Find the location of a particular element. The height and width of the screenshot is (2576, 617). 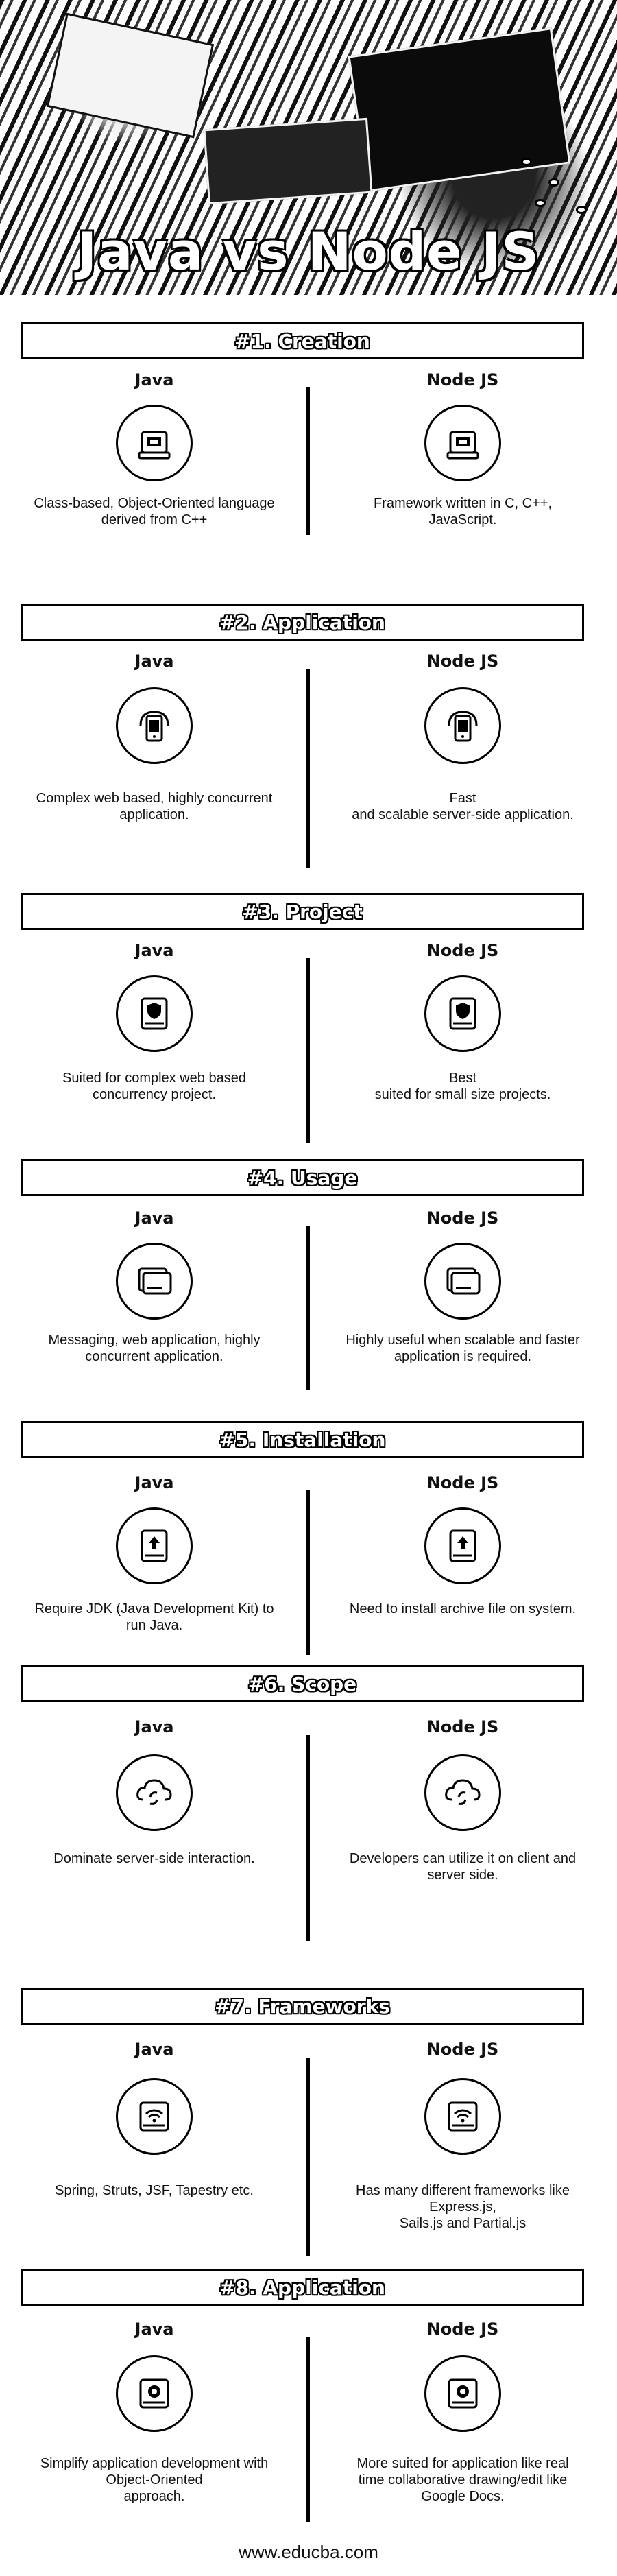

java-description: Spring, Struts, JSF, Tapestry etc. is located at coordinates (155, 2190).